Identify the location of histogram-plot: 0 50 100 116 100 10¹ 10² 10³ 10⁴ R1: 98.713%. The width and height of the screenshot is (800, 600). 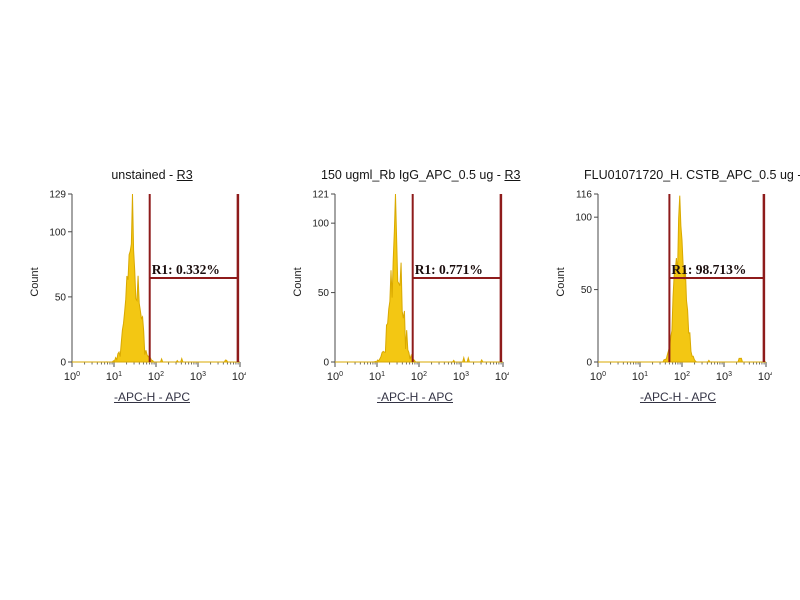
(673, 286).